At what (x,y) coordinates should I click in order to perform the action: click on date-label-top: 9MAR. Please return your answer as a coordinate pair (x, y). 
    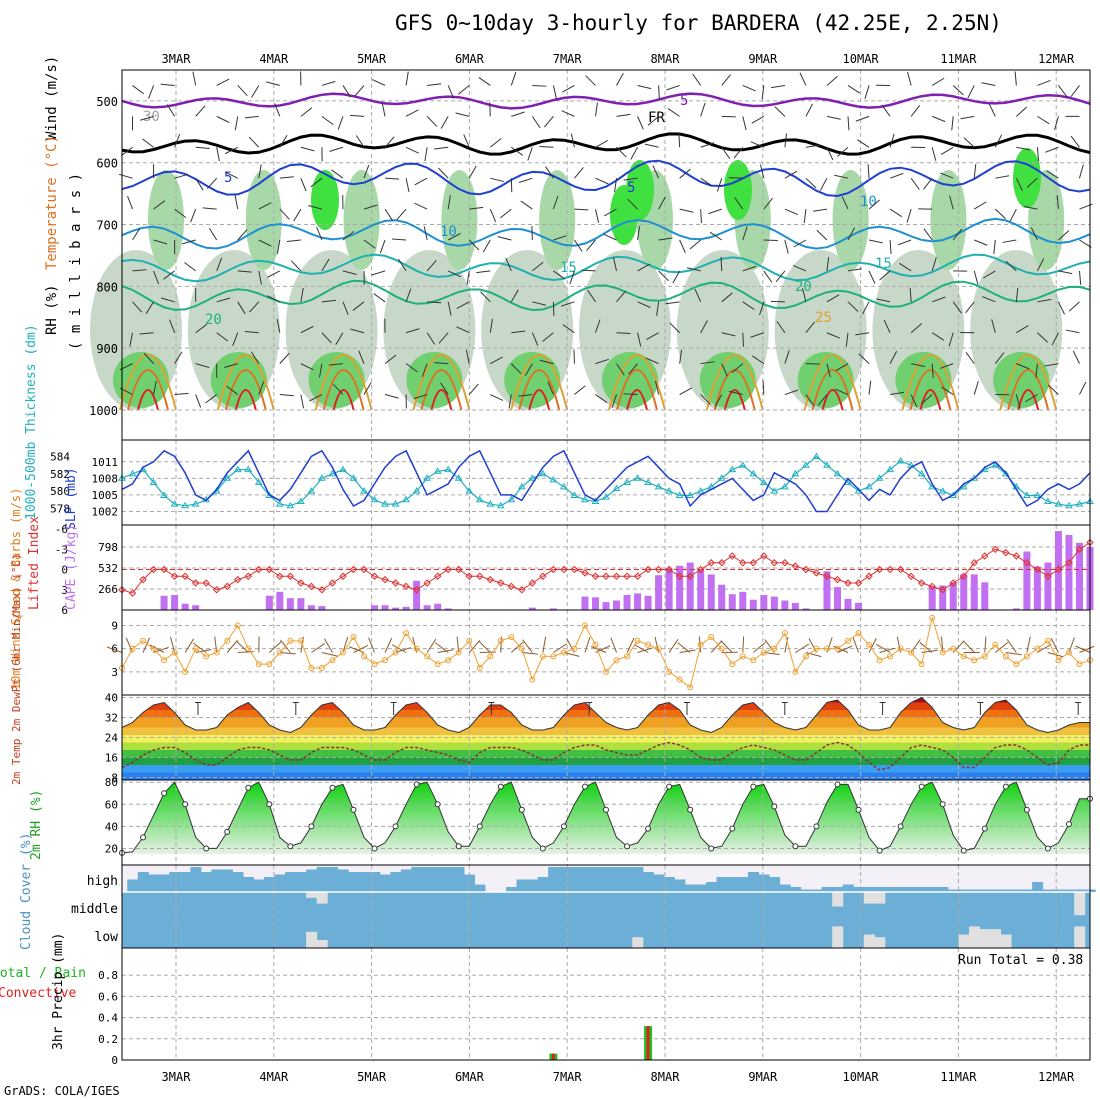
    Looking at the image, I should click on (763, 59).